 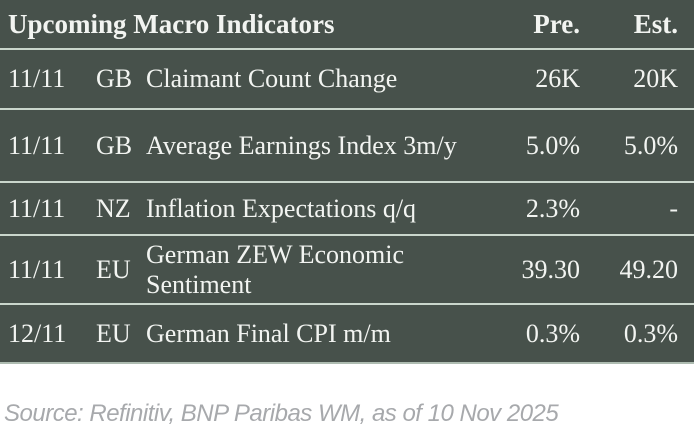 I want to click on cell-pre-value: 39.30, so click(x=551, y=269).